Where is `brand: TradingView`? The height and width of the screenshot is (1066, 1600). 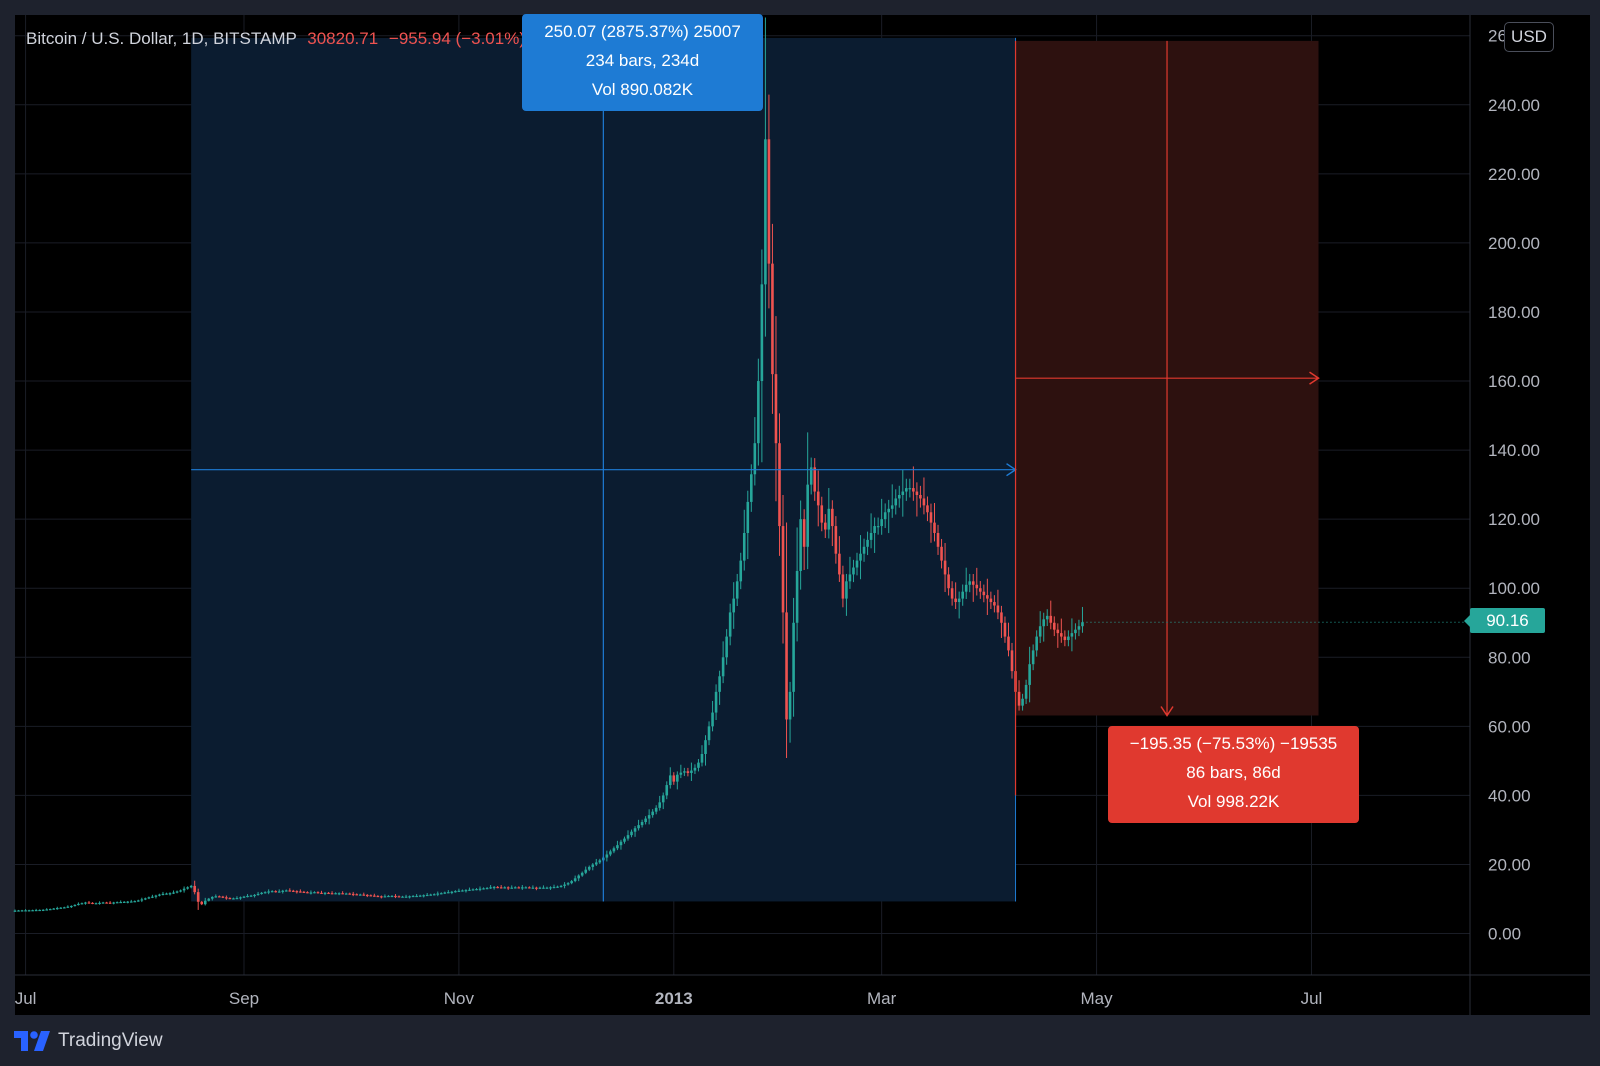
brand: TradingView is located at coordinates (88, 1041).